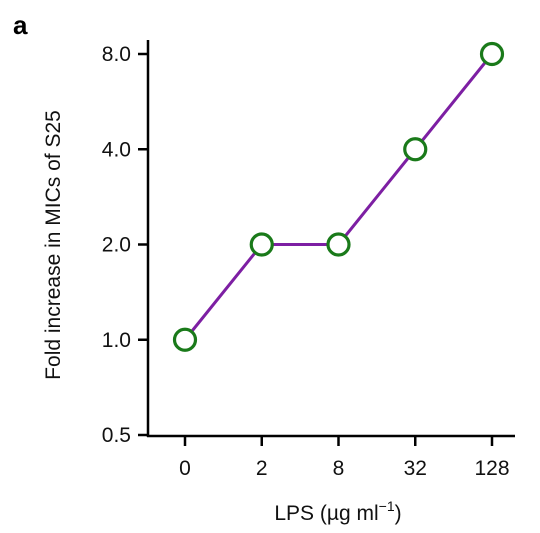  I want to click on x-axis-title-close: ), so click(398, 513).